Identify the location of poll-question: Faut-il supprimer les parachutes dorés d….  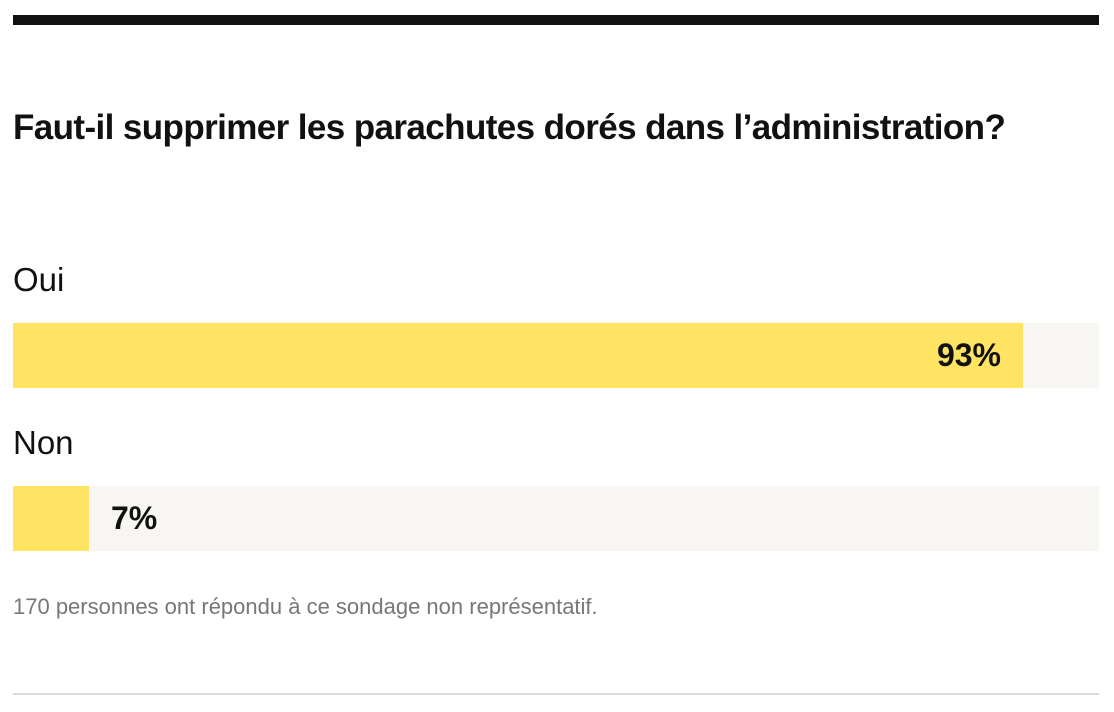
(509, 127).